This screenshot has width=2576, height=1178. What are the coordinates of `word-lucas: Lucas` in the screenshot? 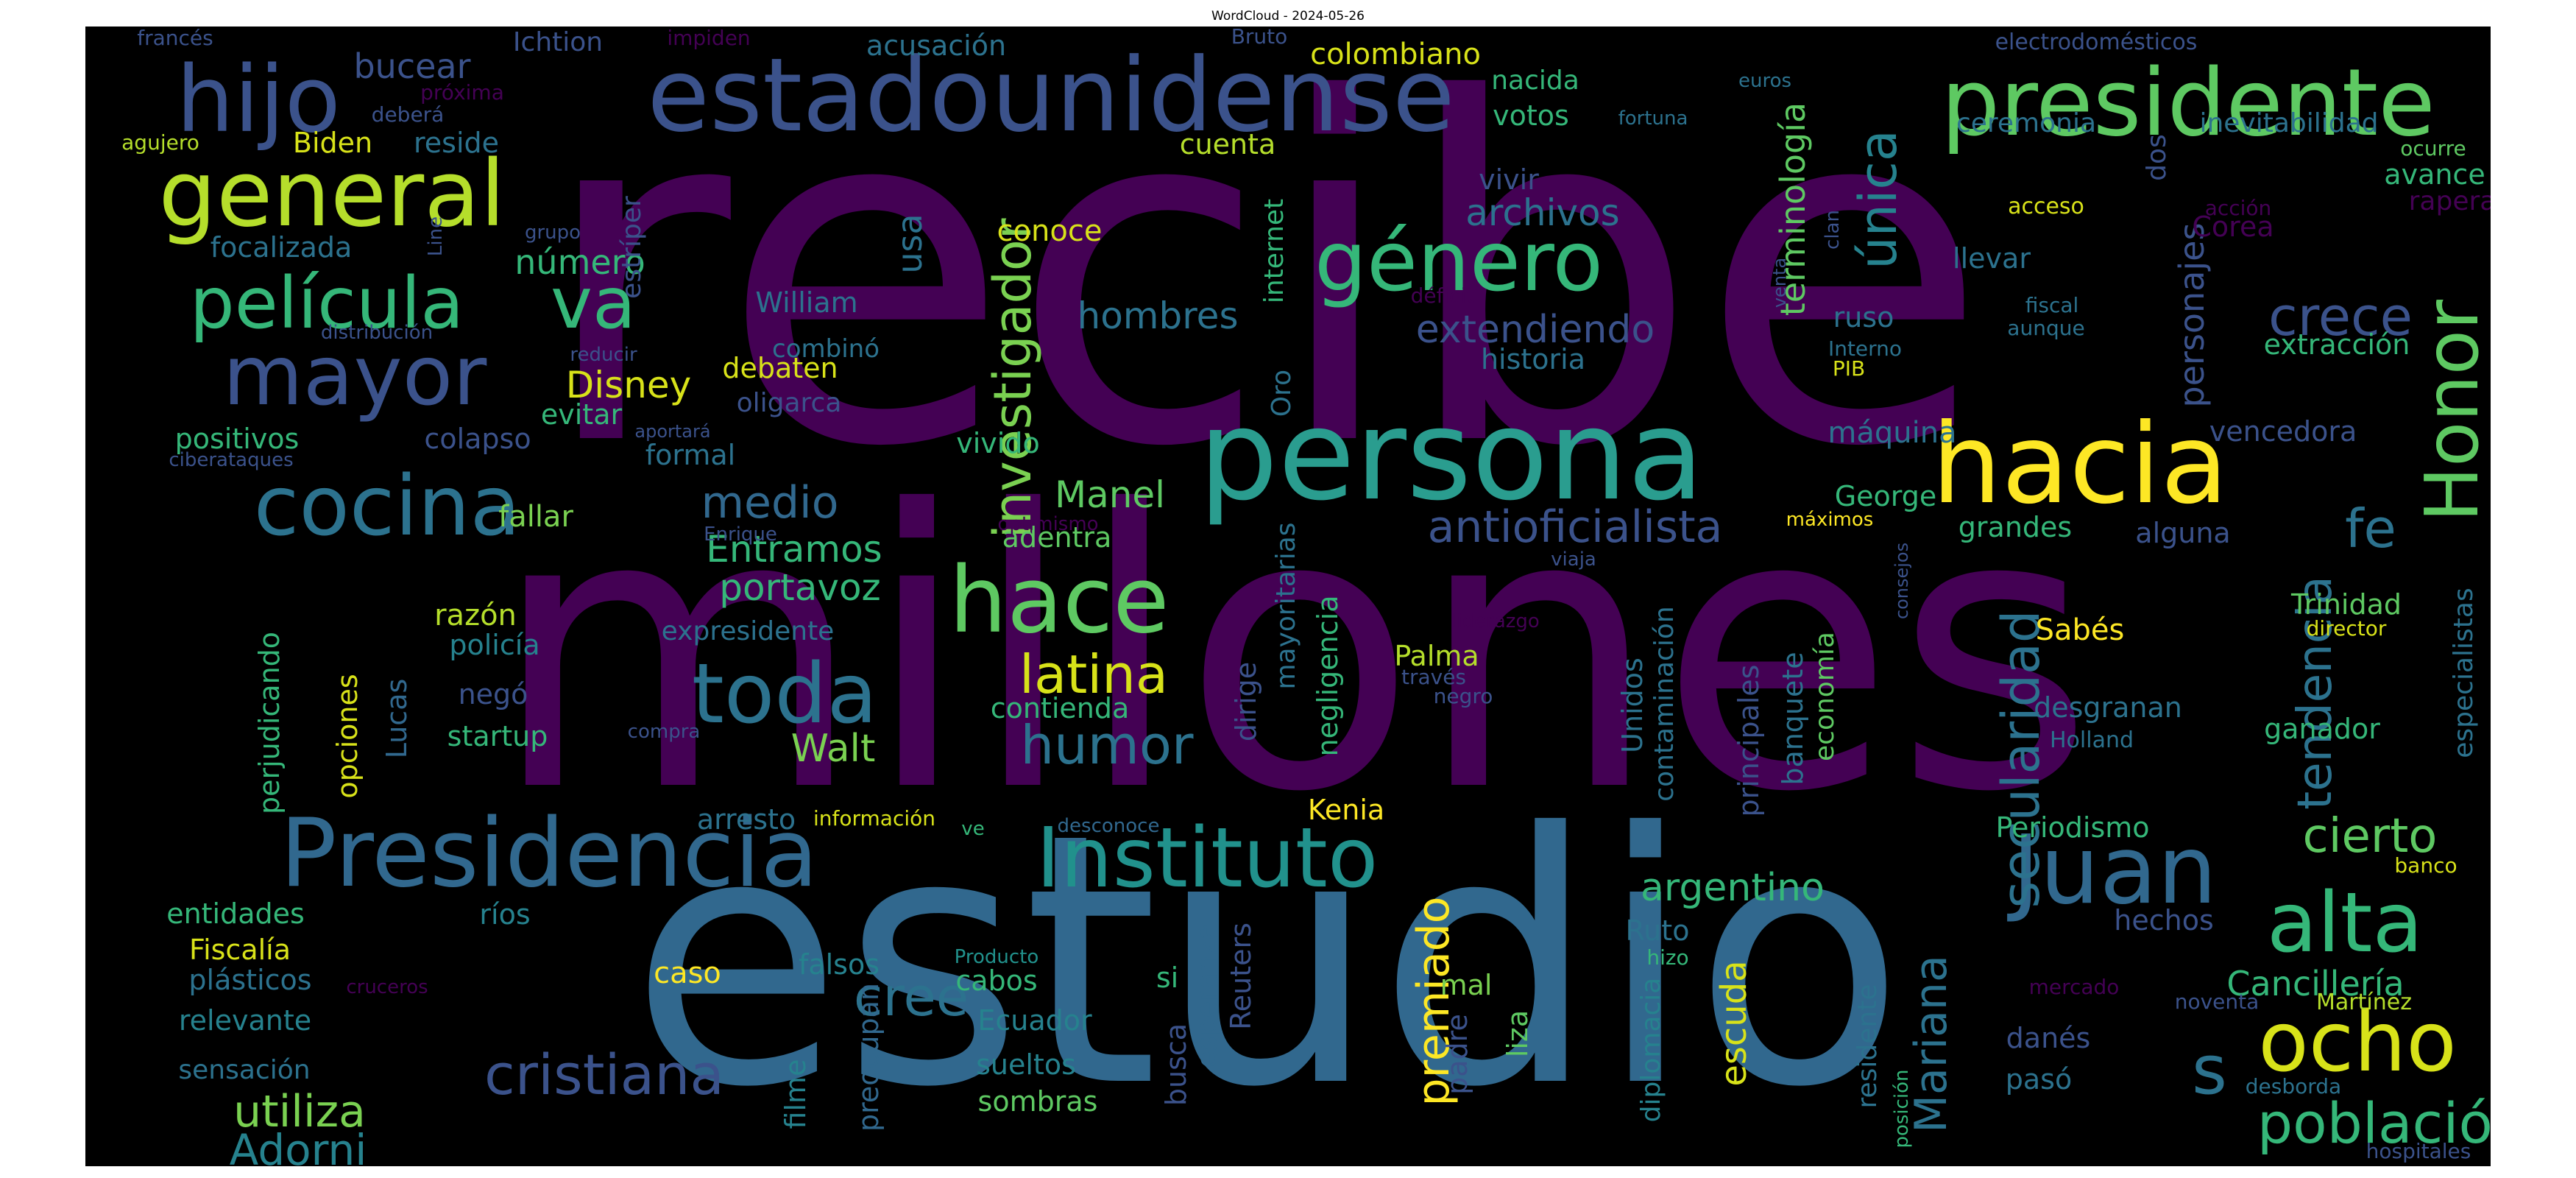 It's located at (397, 718).